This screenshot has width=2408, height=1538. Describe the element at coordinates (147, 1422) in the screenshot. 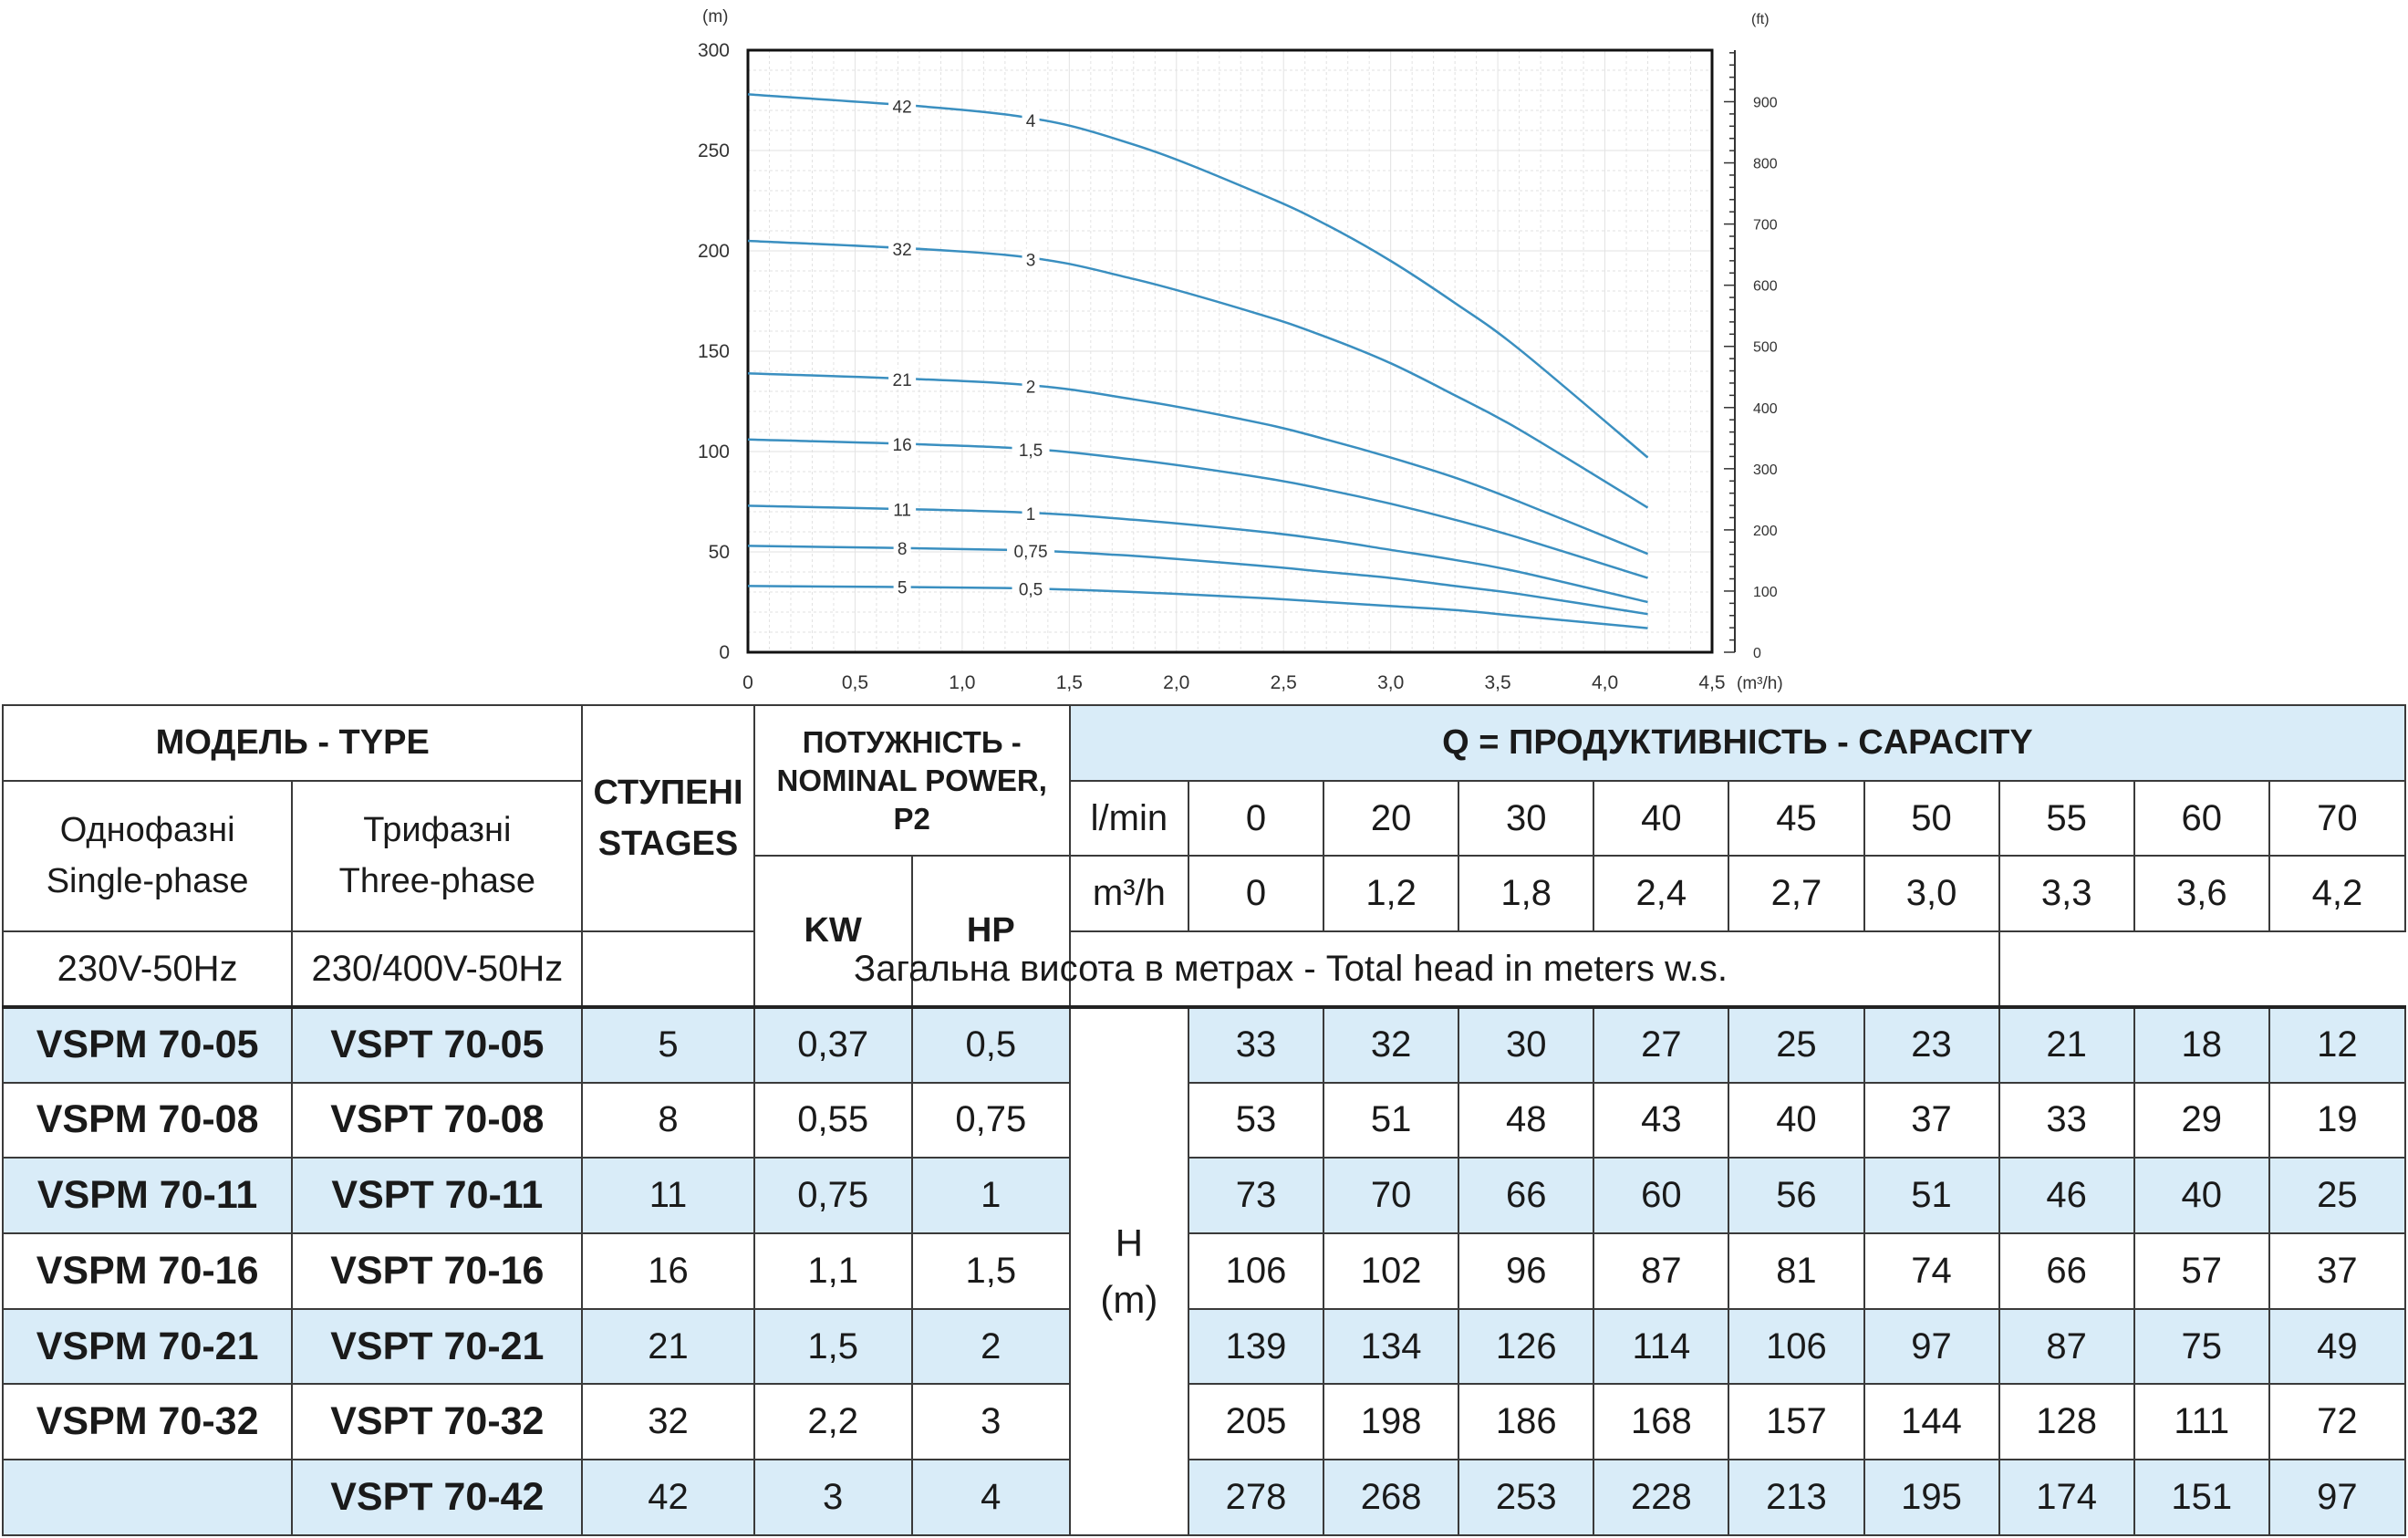

I see `single-phase-model: VSPM 70-32` at that location.